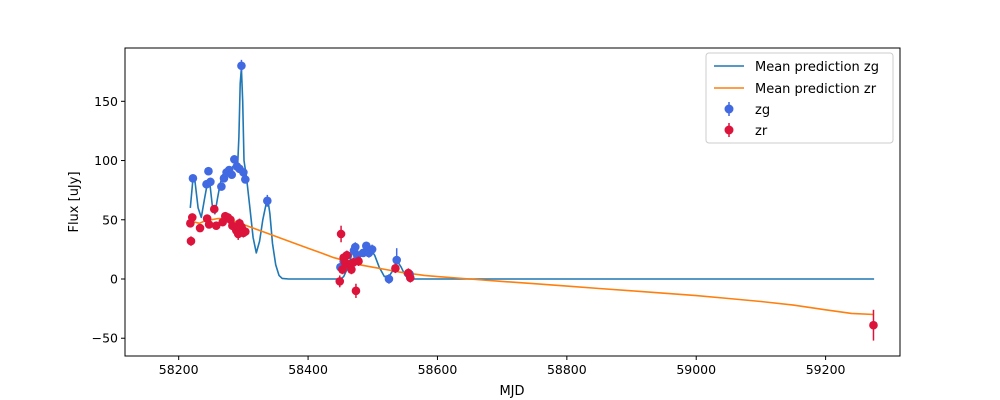 Image resolution: width=1000 pixels, height=400 pixels. What do you see at coordinates (105, 338) in the screenshot?
I see `y-tick-label: −50` at bounding box center [105, 338].